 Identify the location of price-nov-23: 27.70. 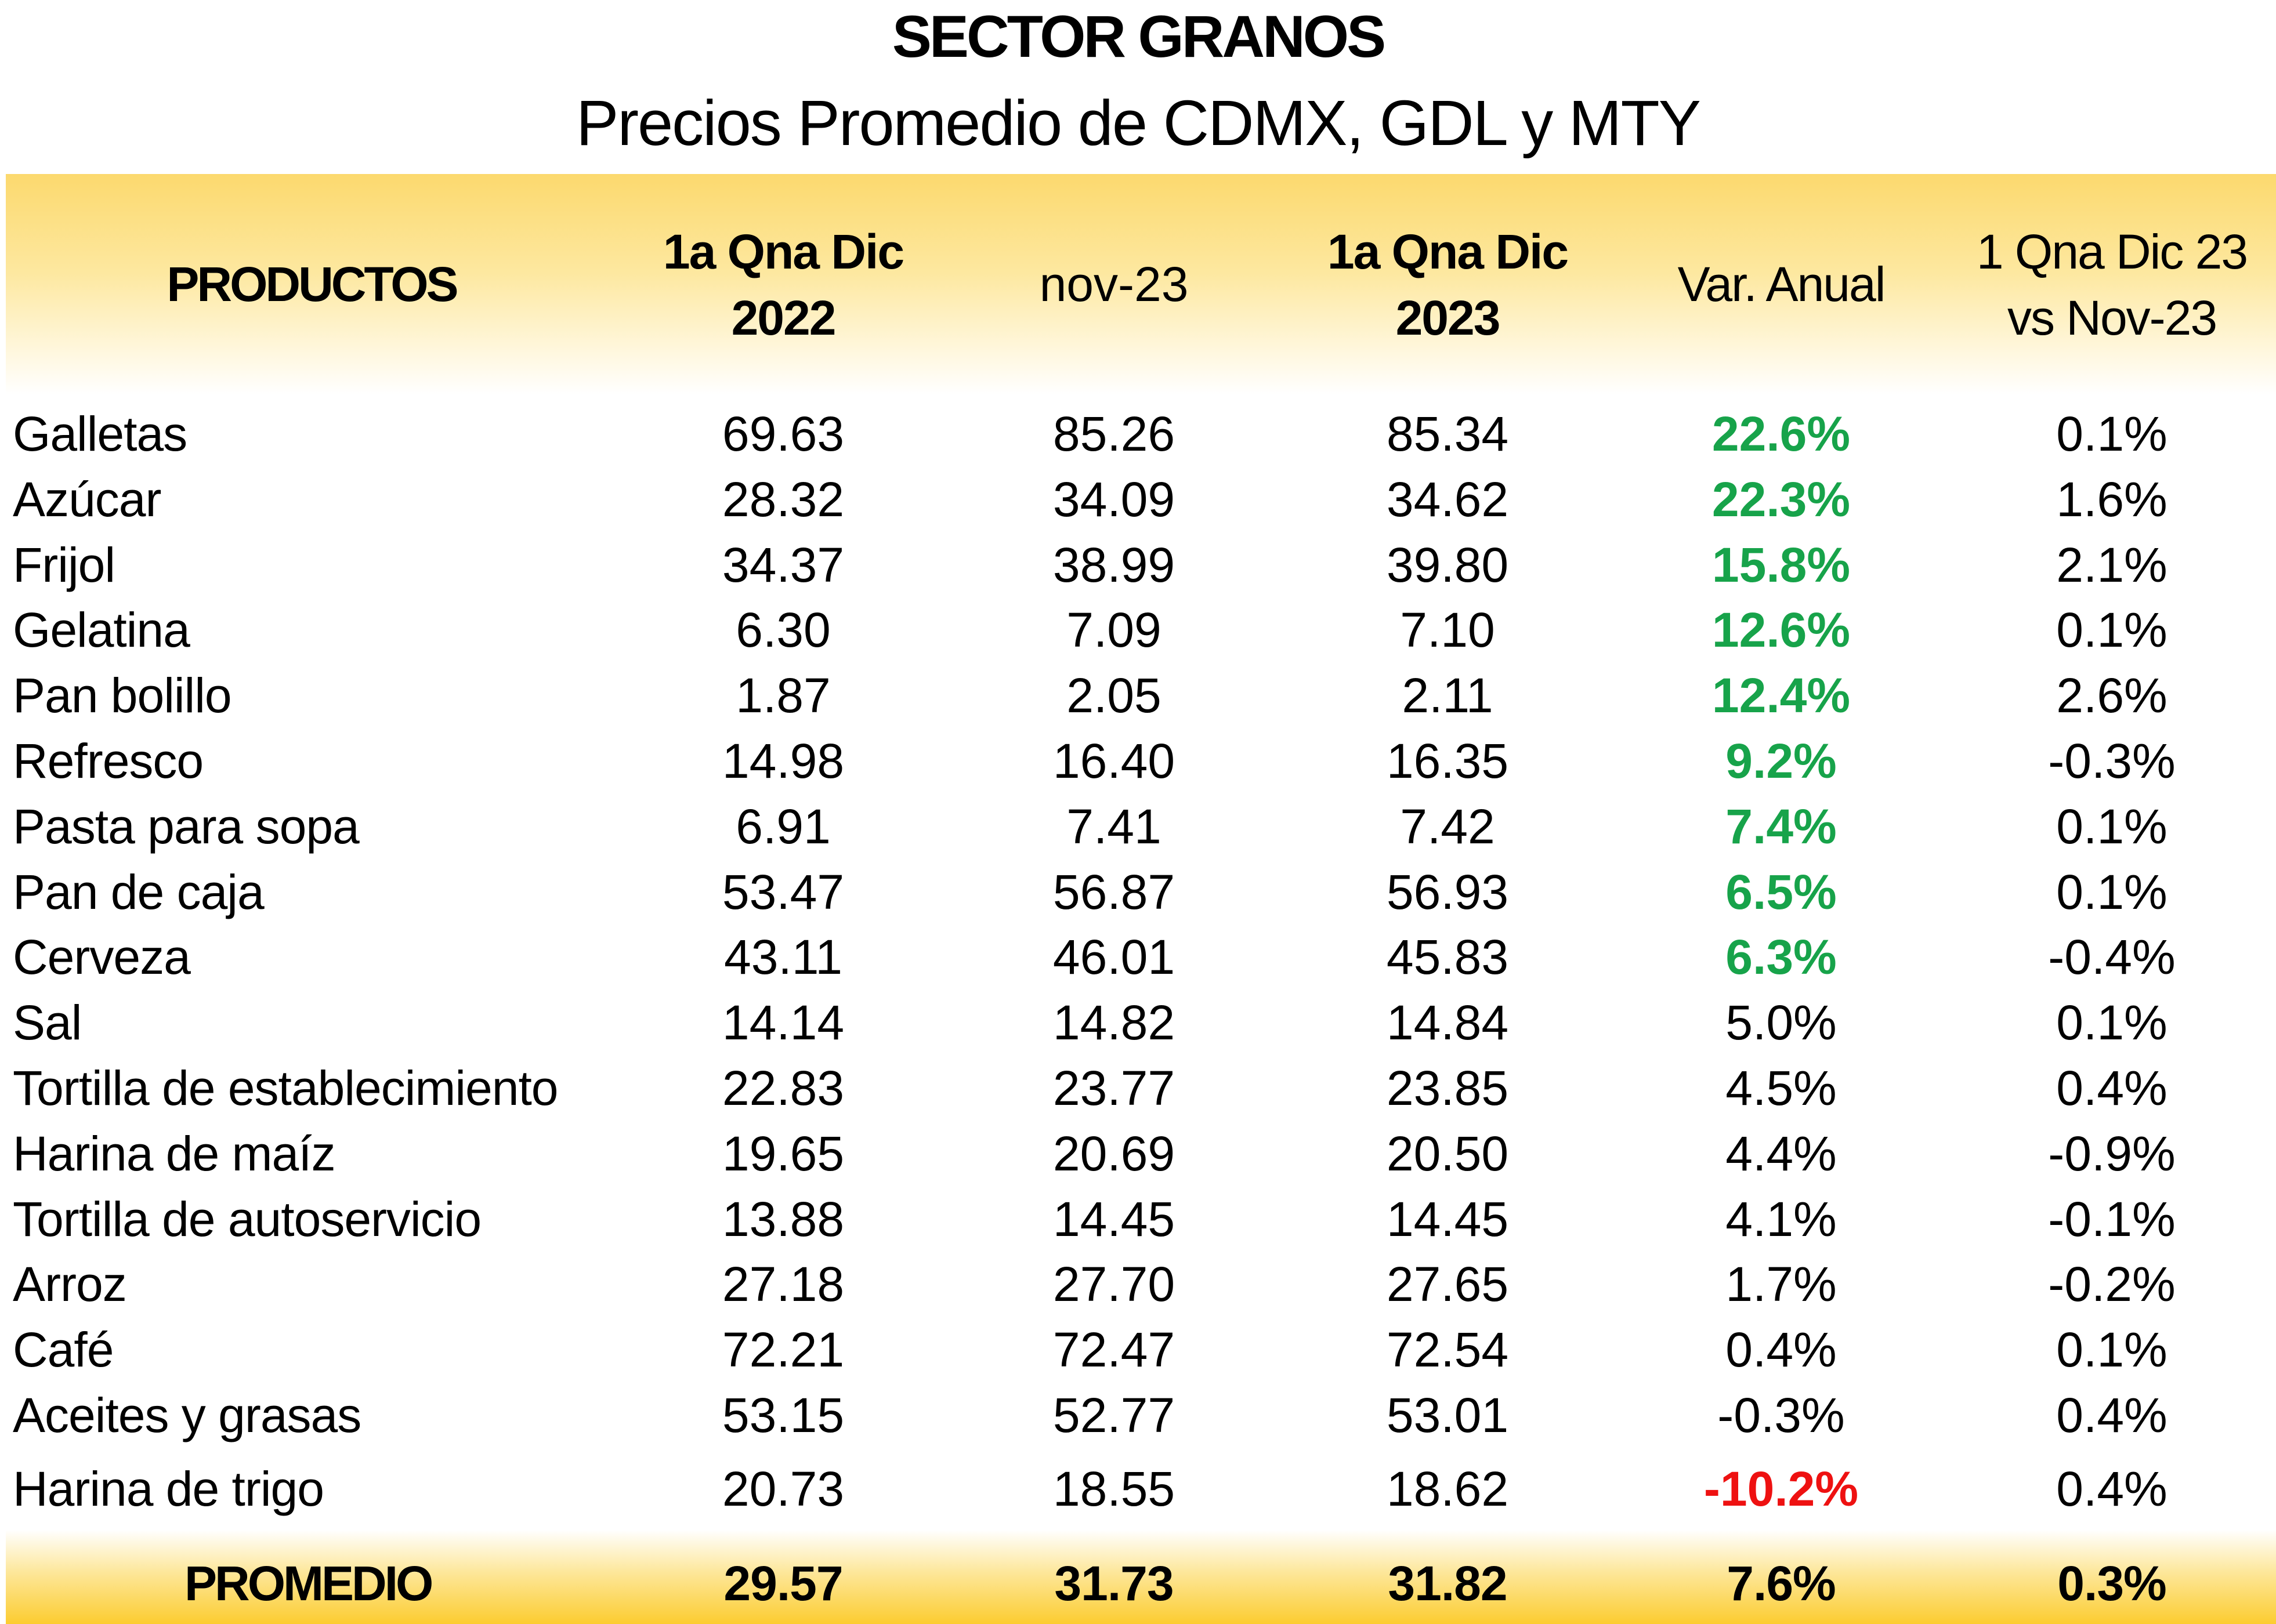
(1113, 1284).